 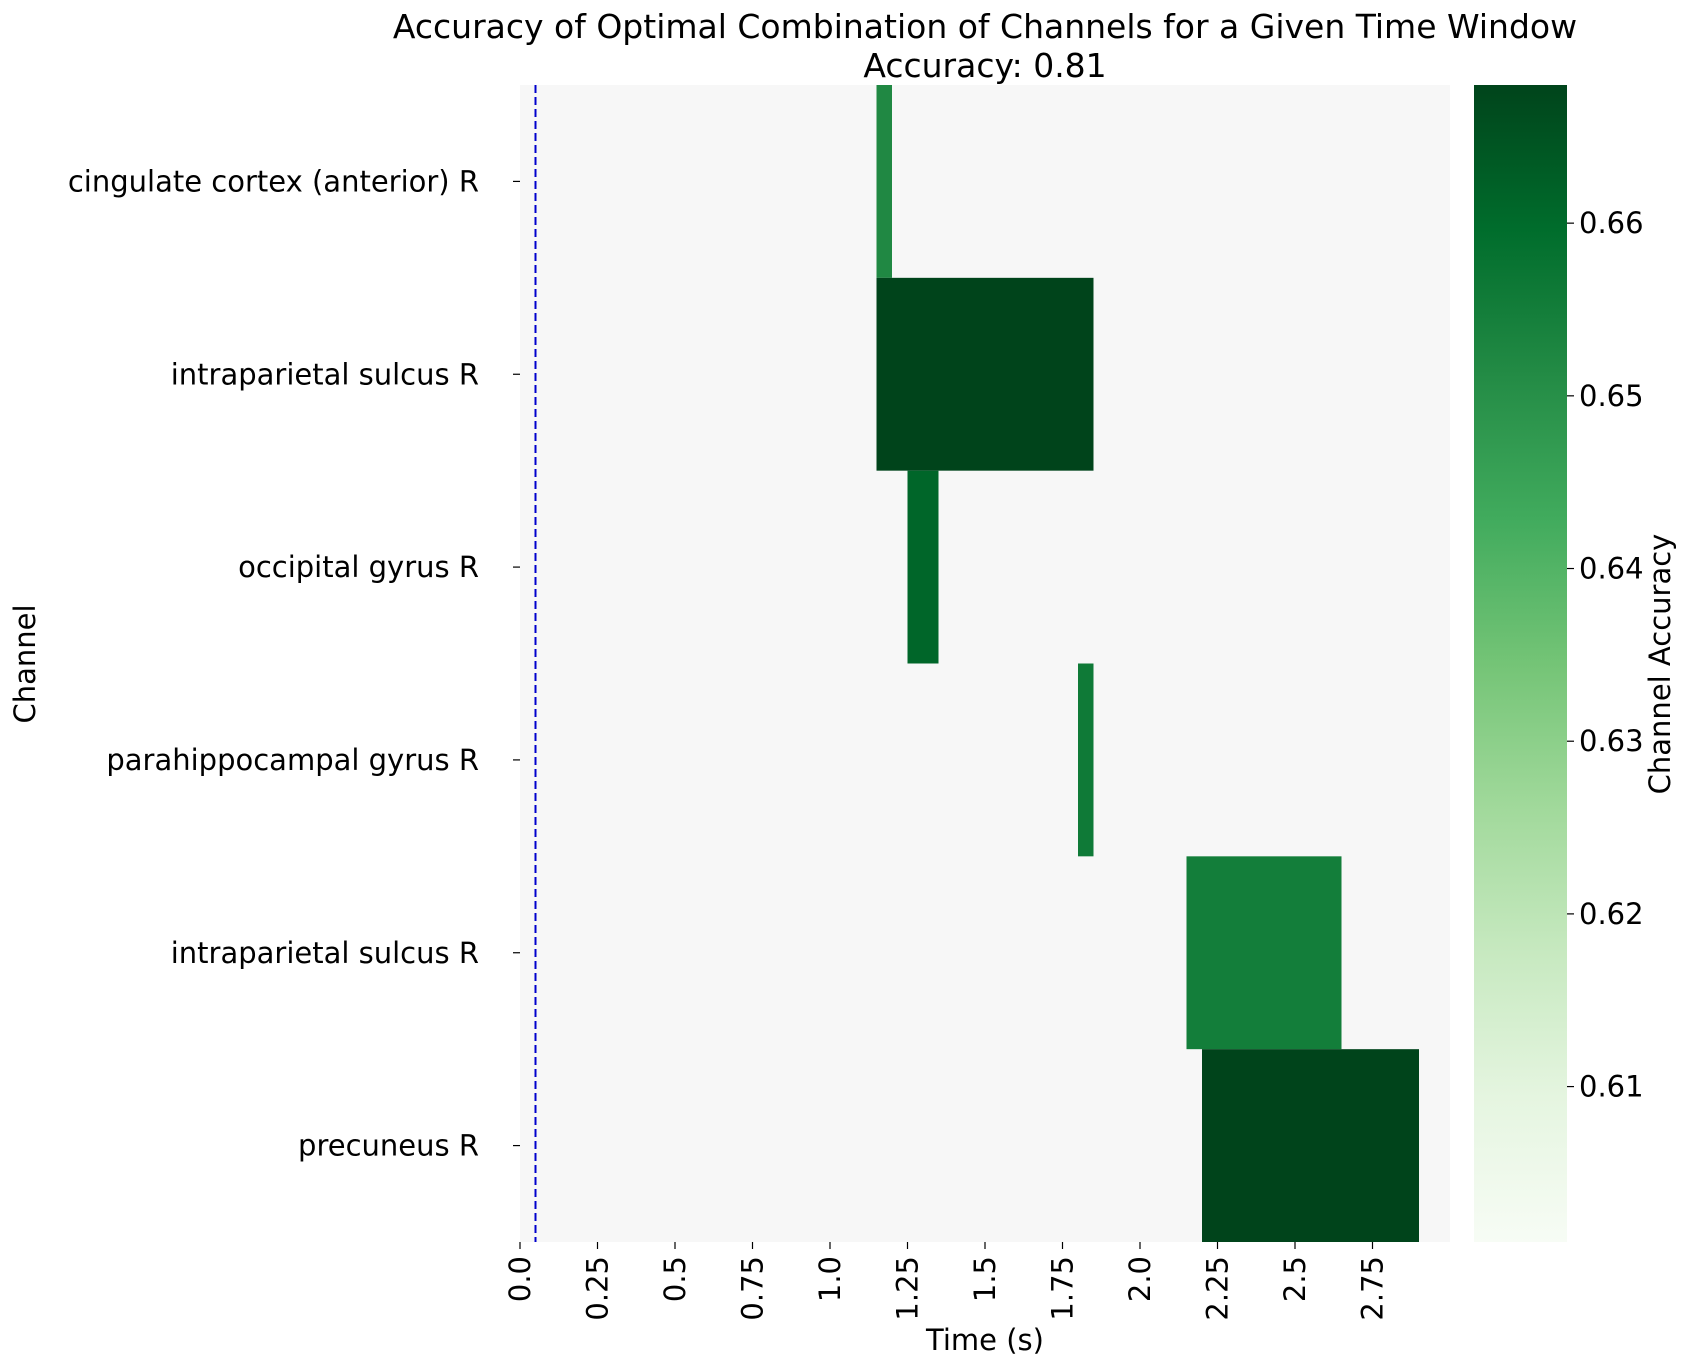 I want to click on x-tick-label: 2.75, so click(x=1373, y=1288).